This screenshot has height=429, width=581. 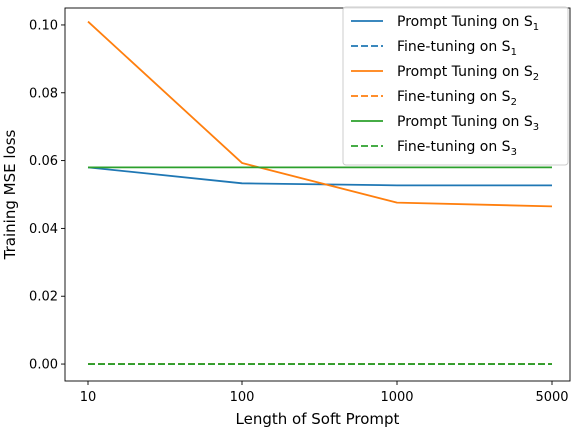 What do you see at coordinates (43, 297) in the screenshot?
I see `y-tick-label: 0.02` at bounding box center [43, 297].